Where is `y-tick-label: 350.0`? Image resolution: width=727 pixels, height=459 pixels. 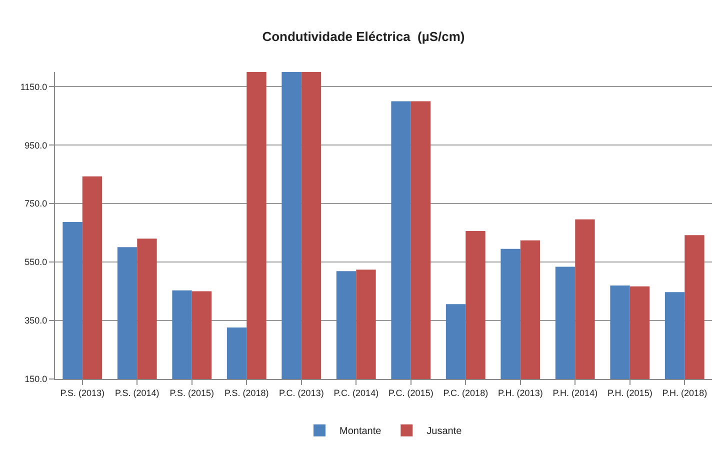
y-tick-label: 350.0 is located at coordinates (36, 321).